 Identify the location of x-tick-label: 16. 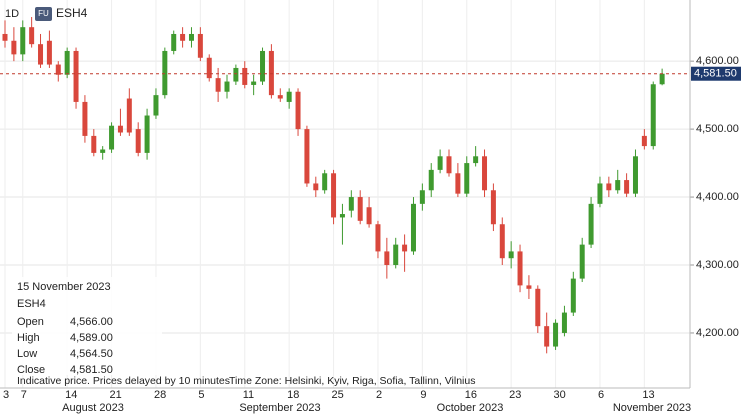
(471, 395).